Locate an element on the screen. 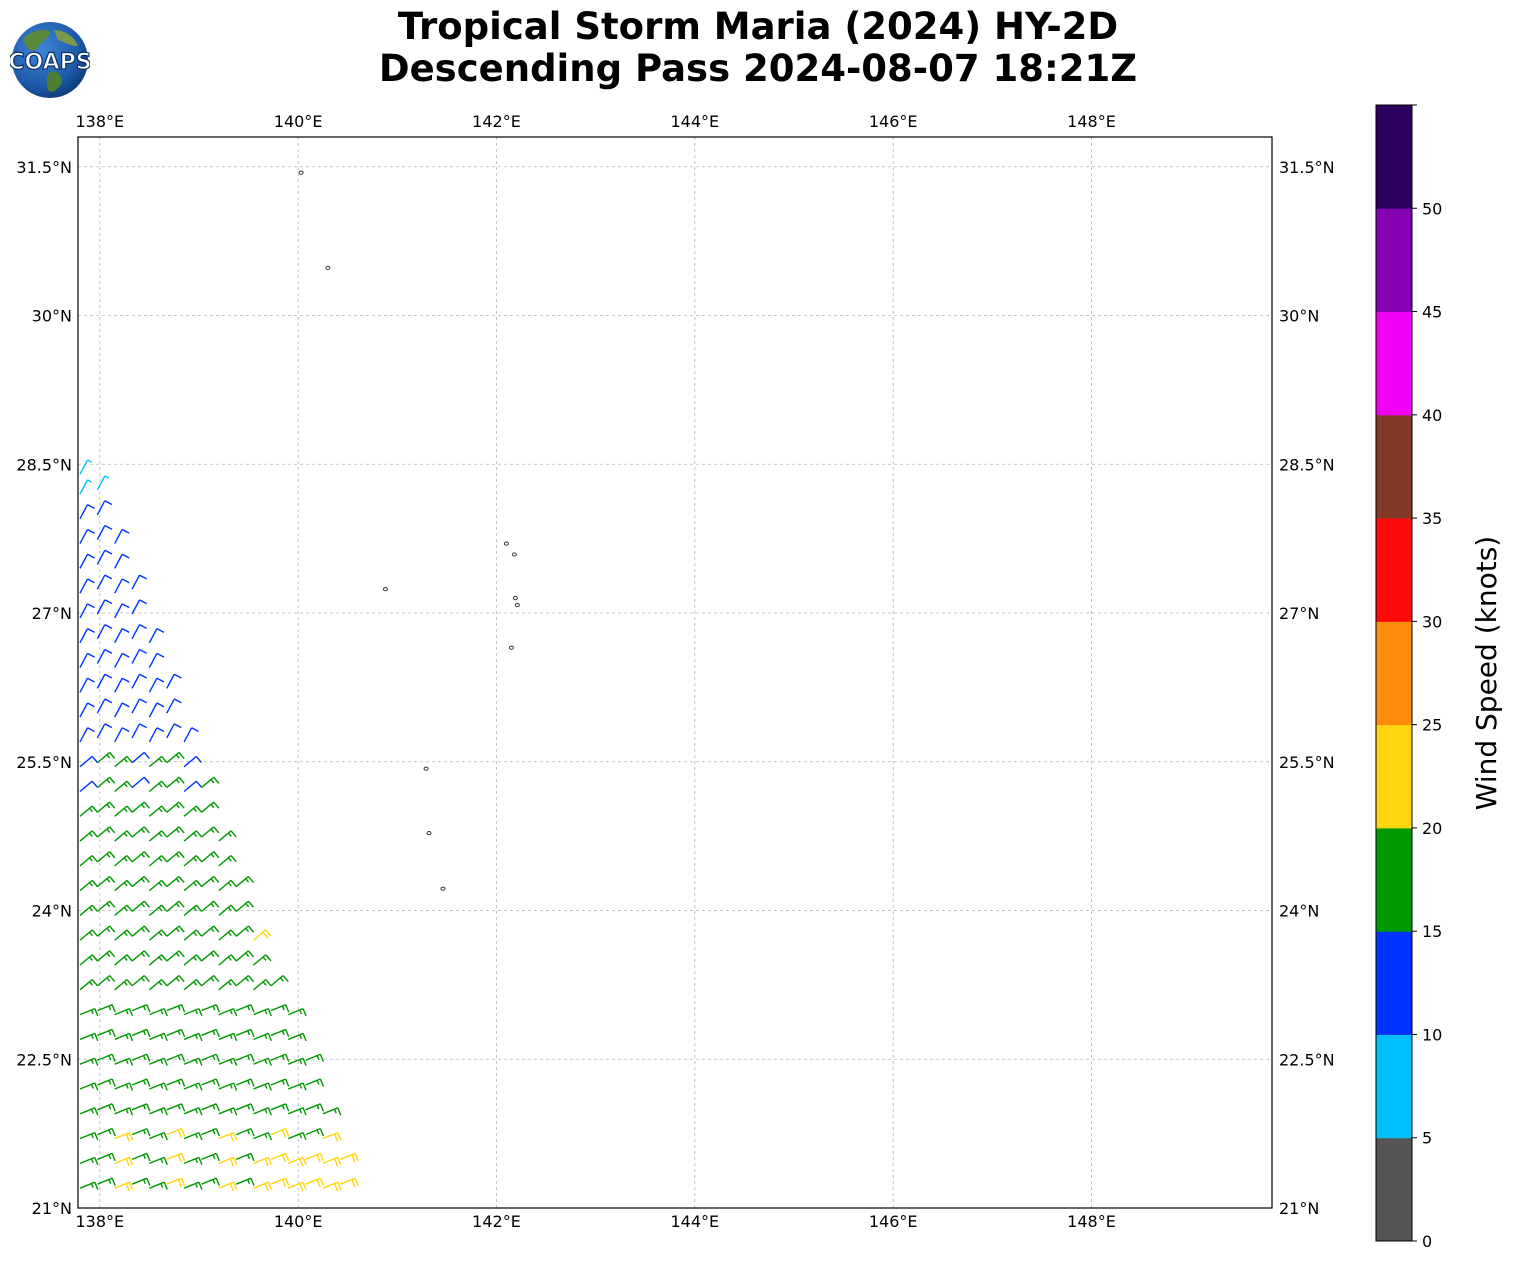  colorbar-bin is located at coordinates (1394, 157).